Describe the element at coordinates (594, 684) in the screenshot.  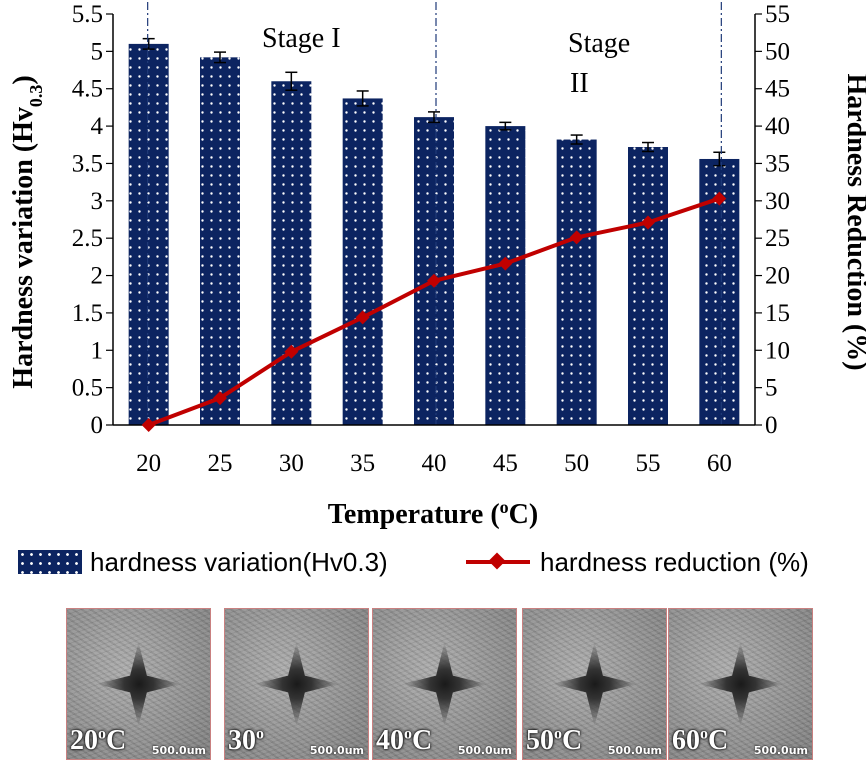
I see `micrograph-50c: 50oC 500.0um` at that location.